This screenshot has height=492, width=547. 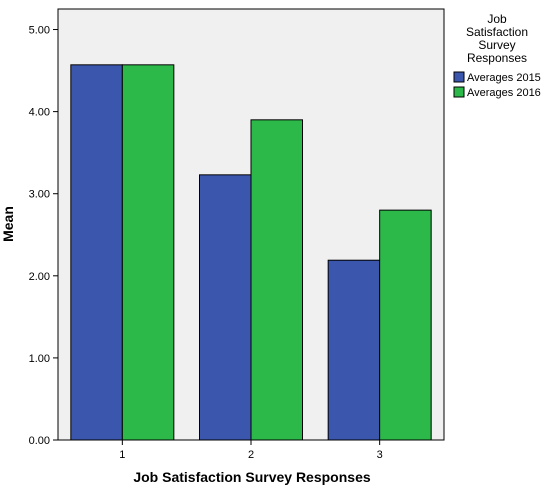 I want to click on x-axis-title: Job Satisfaction Survey Responses, so click(x=252, y=477).